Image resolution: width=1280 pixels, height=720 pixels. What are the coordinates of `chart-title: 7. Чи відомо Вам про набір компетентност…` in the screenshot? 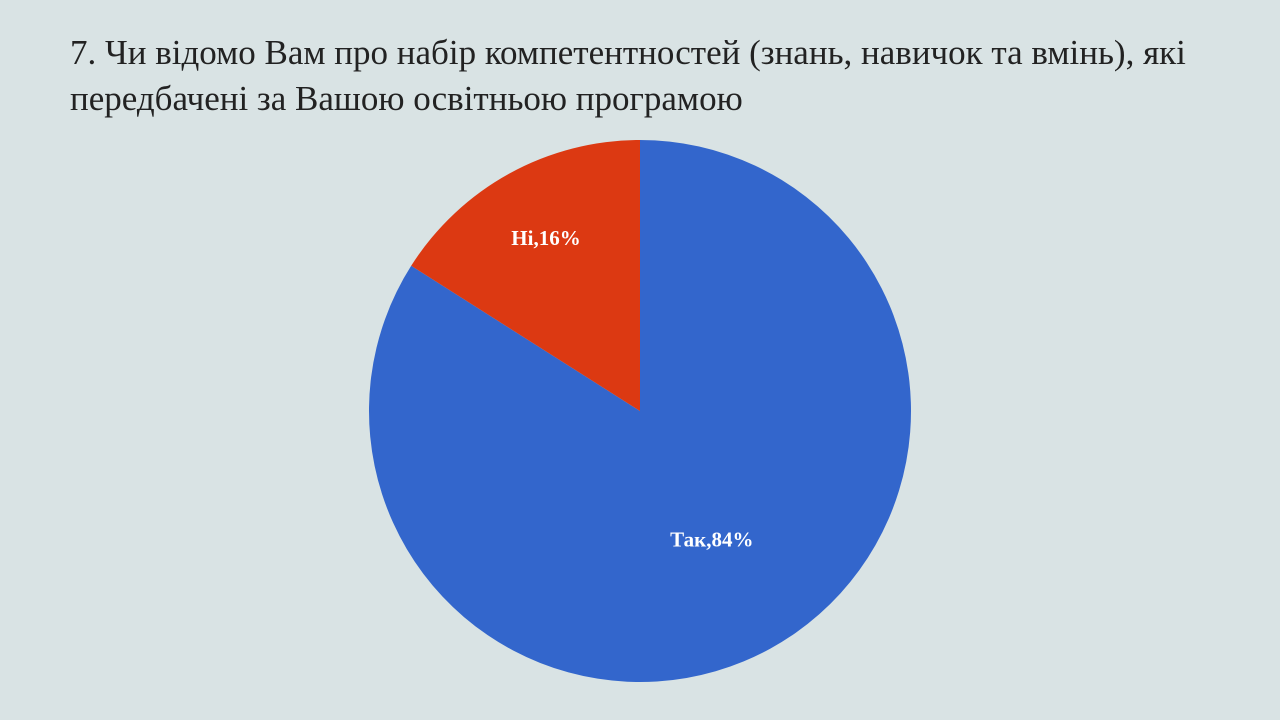 It's located at (628, 75).